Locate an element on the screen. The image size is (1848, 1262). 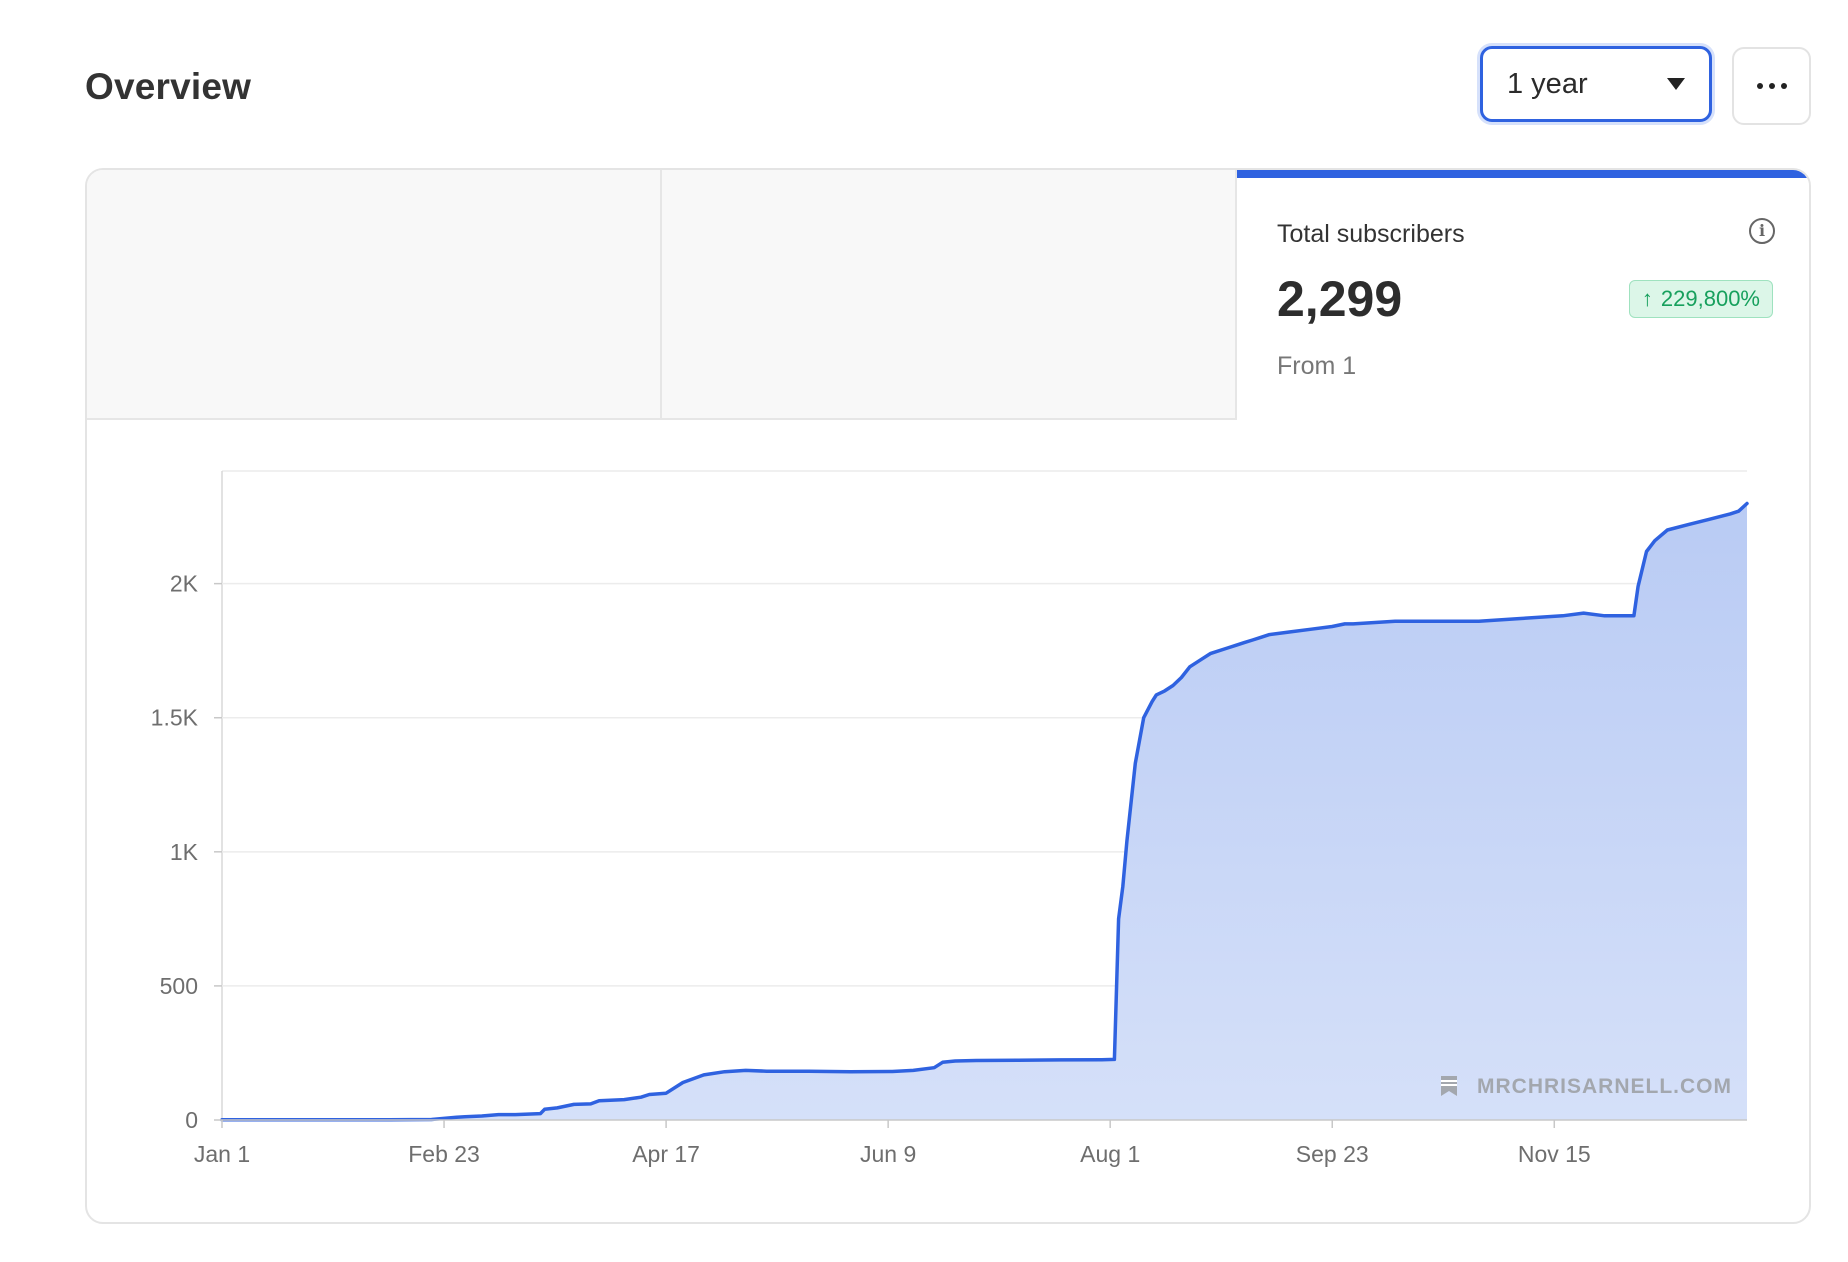
arrow-up-icon: ↑ is located at coordinates (1647, 298).